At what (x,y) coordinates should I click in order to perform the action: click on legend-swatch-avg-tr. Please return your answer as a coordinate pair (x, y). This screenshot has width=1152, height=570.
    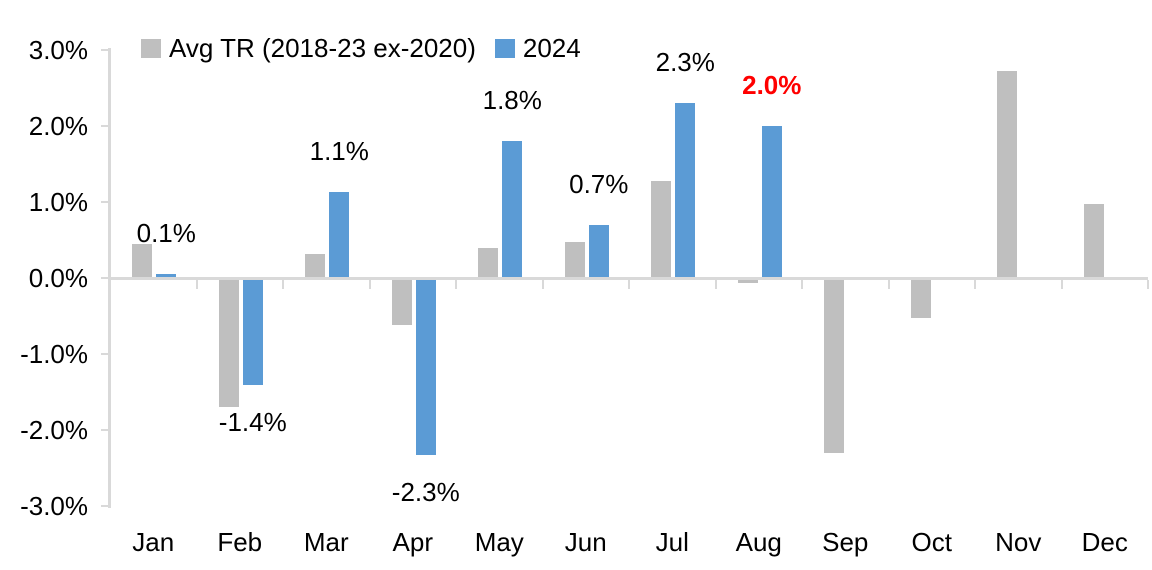
    Looking at the image, I should click on (151, 48).